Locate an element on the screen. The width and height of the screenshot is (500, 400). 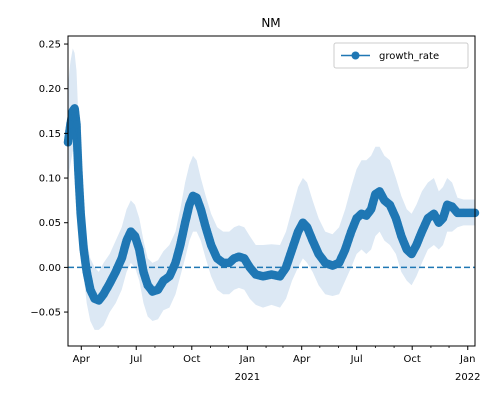
legend-entry-growth-rate: growth_rate is located at coordinates (409, 56).